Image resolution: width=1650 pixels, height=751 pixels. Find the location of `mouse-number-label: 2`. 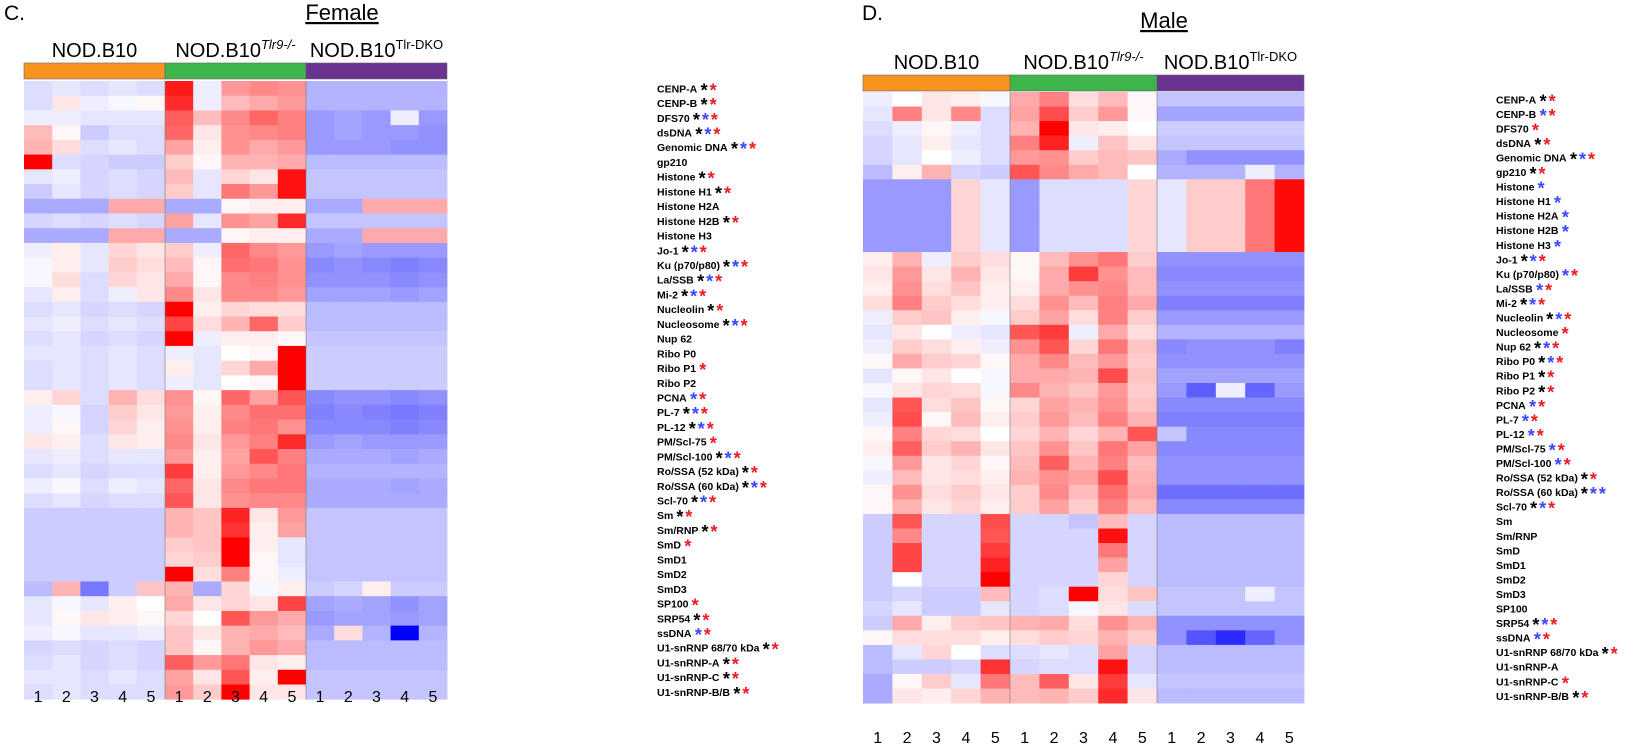

mouse-number-label: 2 is located at coordinates (1201, 738).